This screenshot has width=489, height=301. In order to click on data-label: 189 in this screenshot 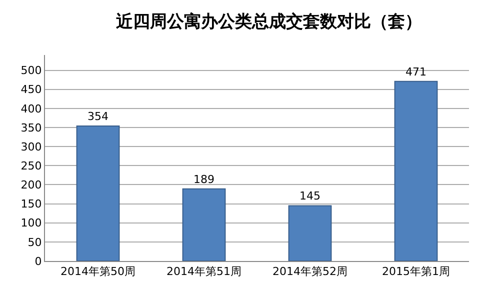, I will do `click(204, 179)`.